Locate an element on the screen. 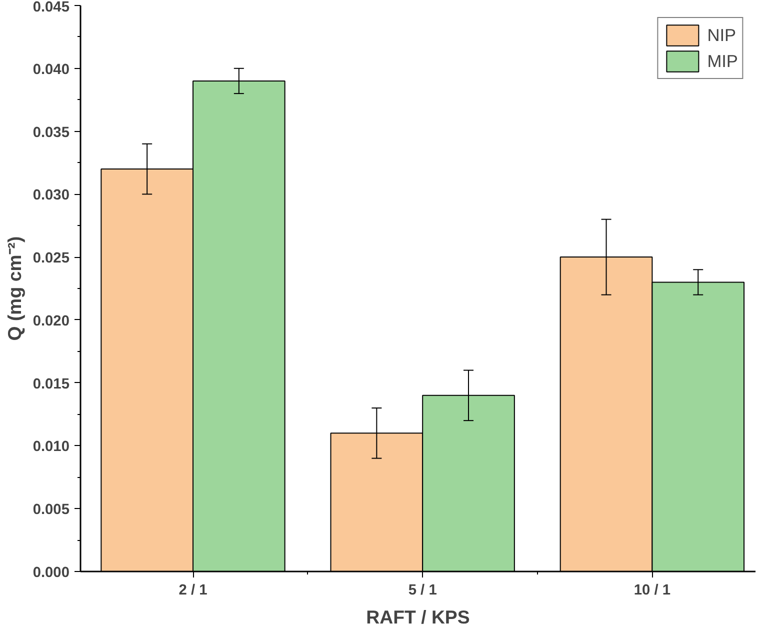 Image resolution: width=767 pixels, height=637 pixels. y-tick-label: 0.015 is located at coordinates (51, 384).